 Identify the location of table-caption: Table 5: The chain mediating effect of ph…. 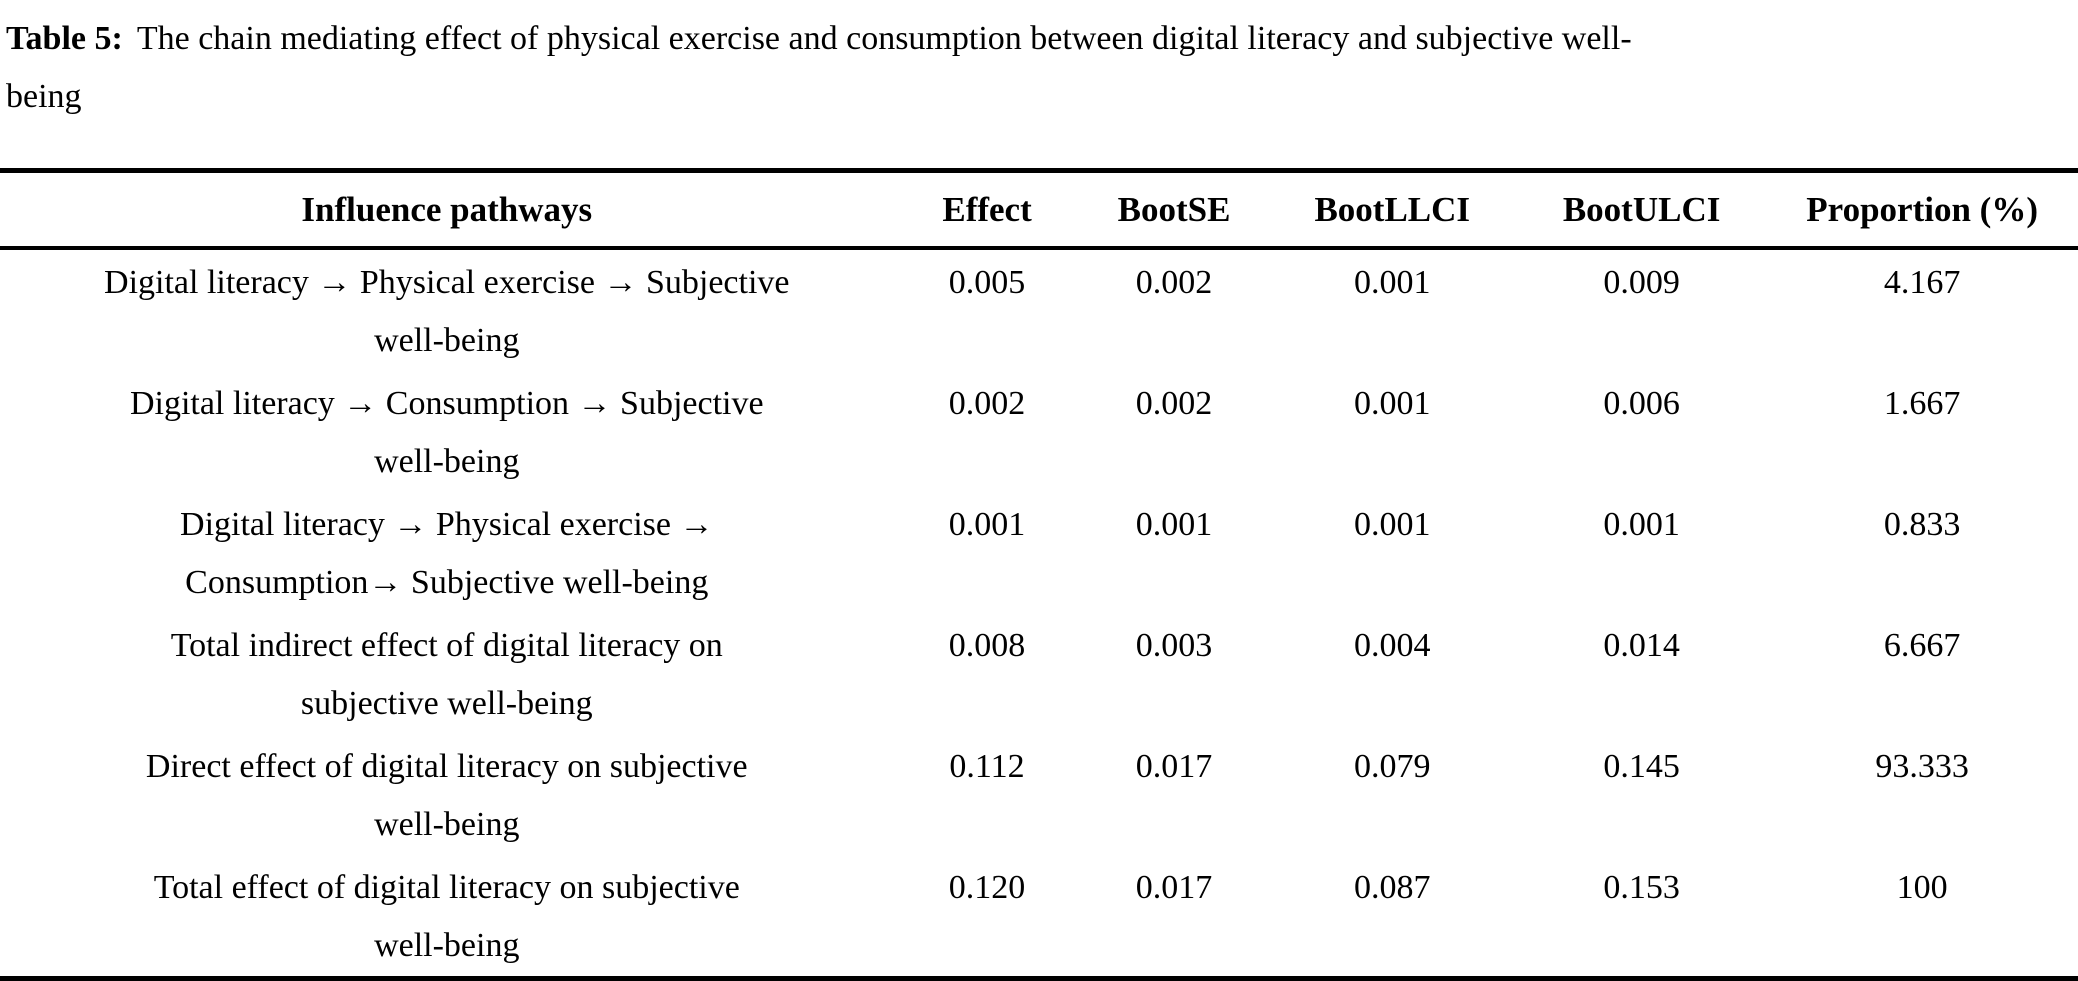
(1039, 63).